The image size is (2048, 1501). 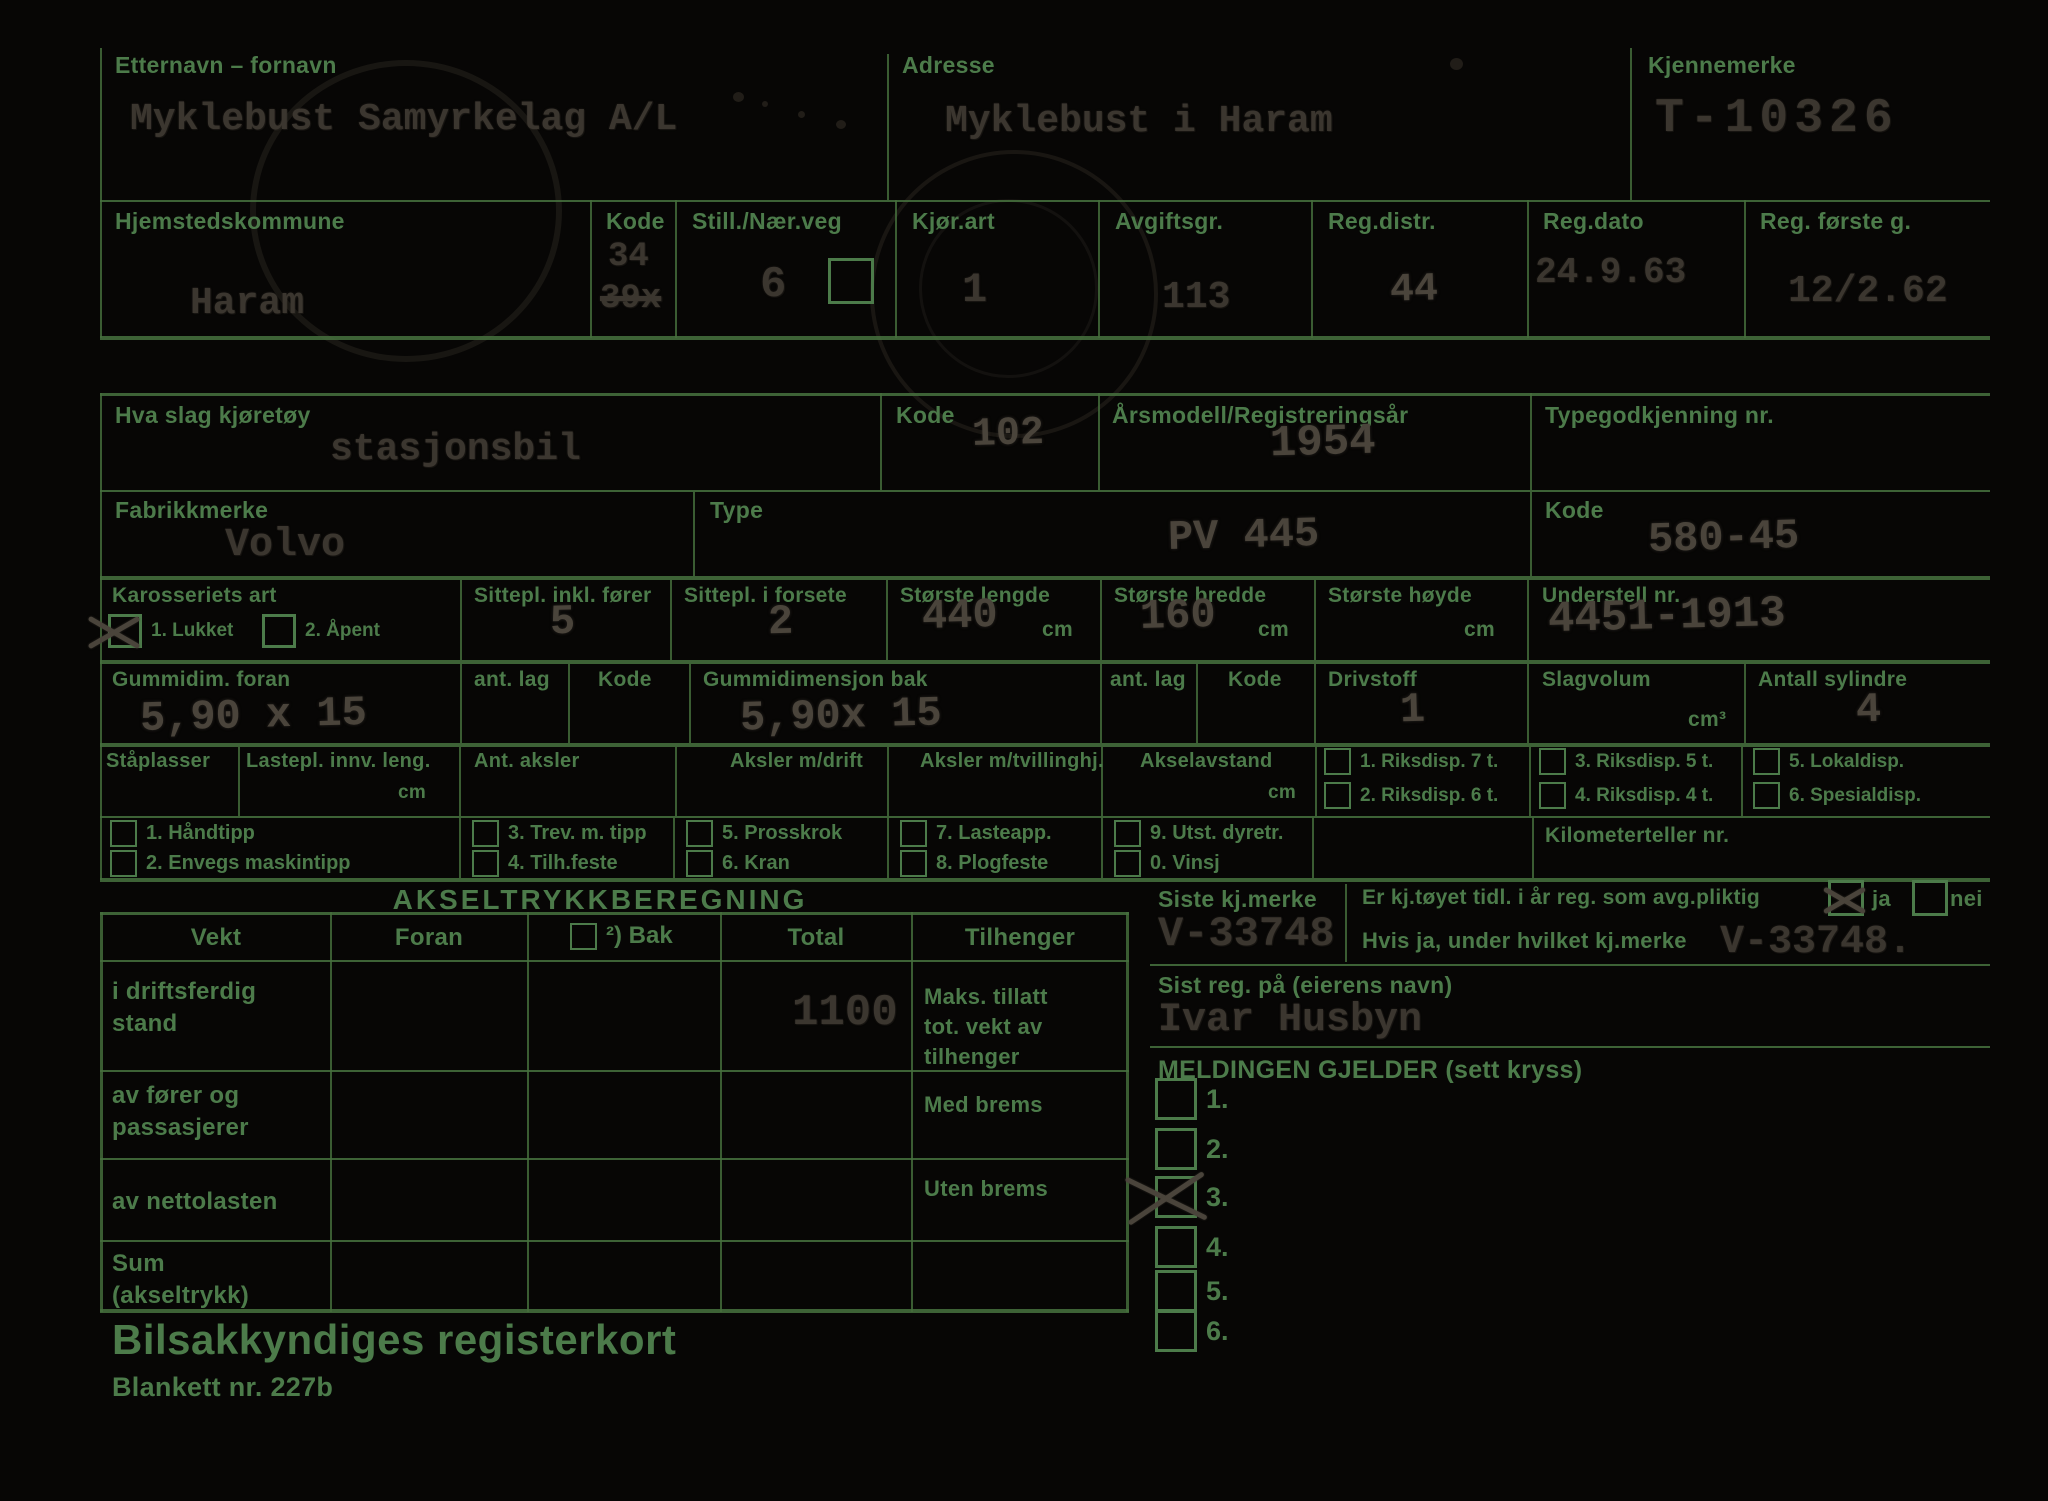 What do you see at coordinates (455, 449) in the screenshot?
I see `field-hvaslag-value: stasjonsbil` at bounding box center [455, 449].